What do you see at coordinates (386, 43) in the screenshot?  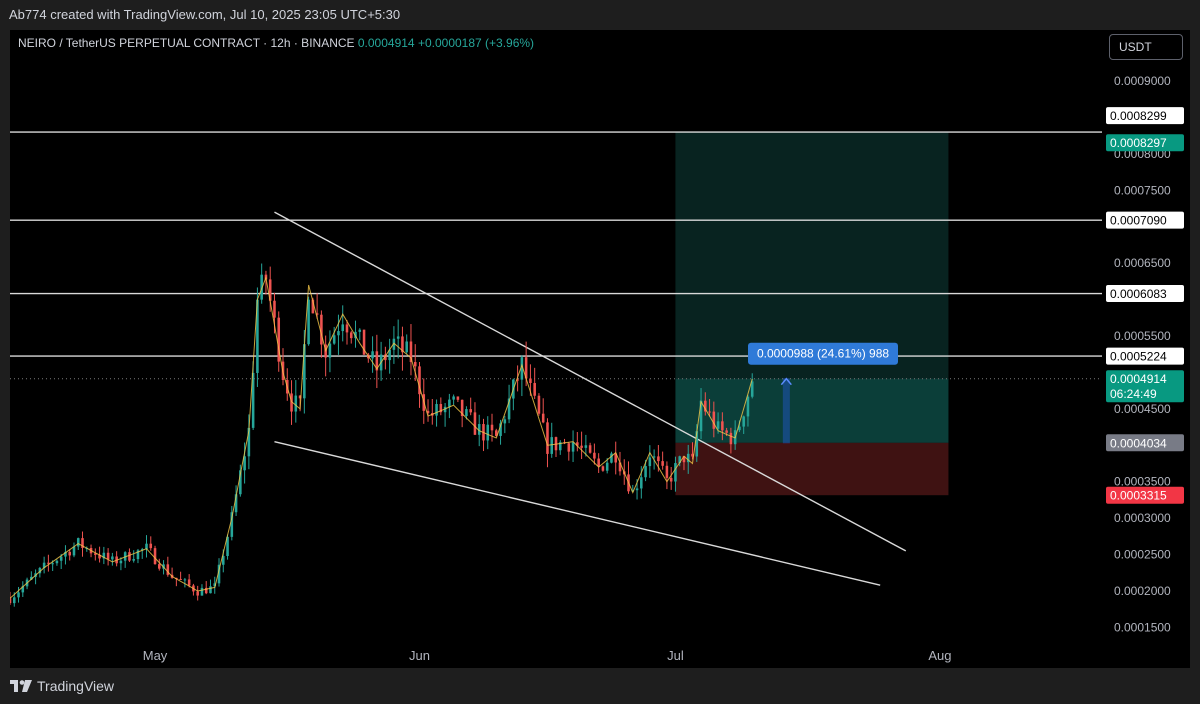 I see `last-price: 0.0004914` at bounding box center [386, 43].